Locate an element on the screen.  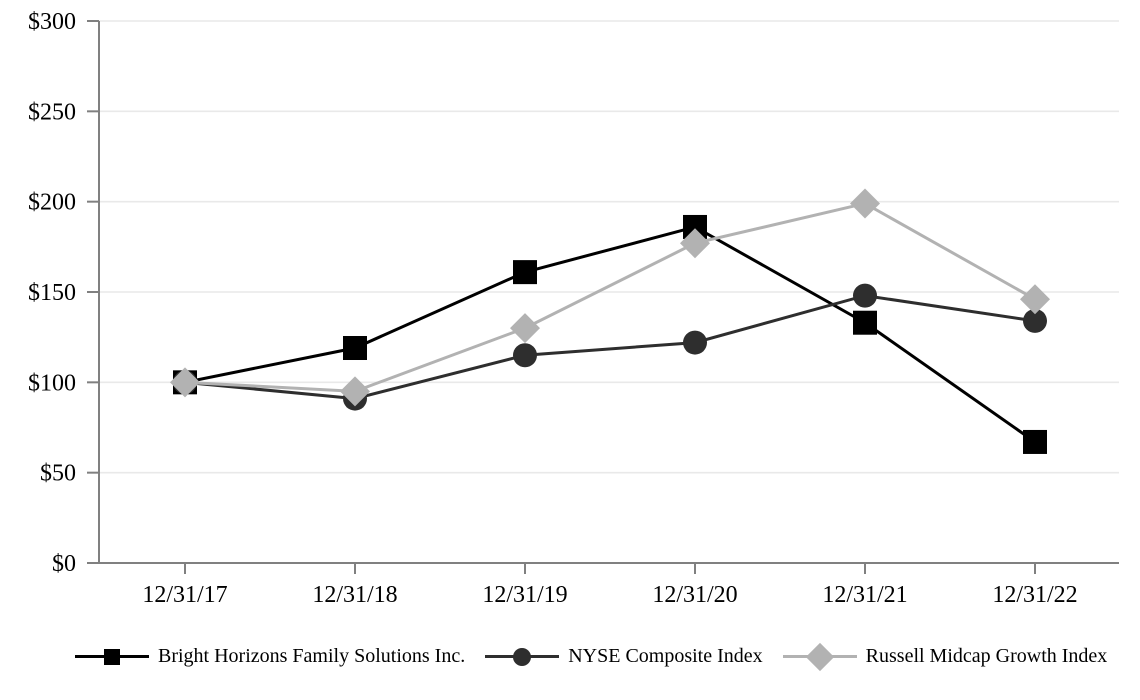
y-axis-ticks: $0 $50 $100 $150 $200 $250 $300 is located at coordinates (63, 293).